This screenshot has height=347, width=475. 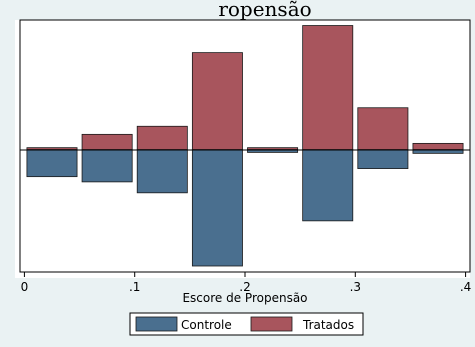 What do you see at coordinates (355, 287) in the screenshot?
I see `x-tick-label-3: .3` at bounding box center [355, 287].